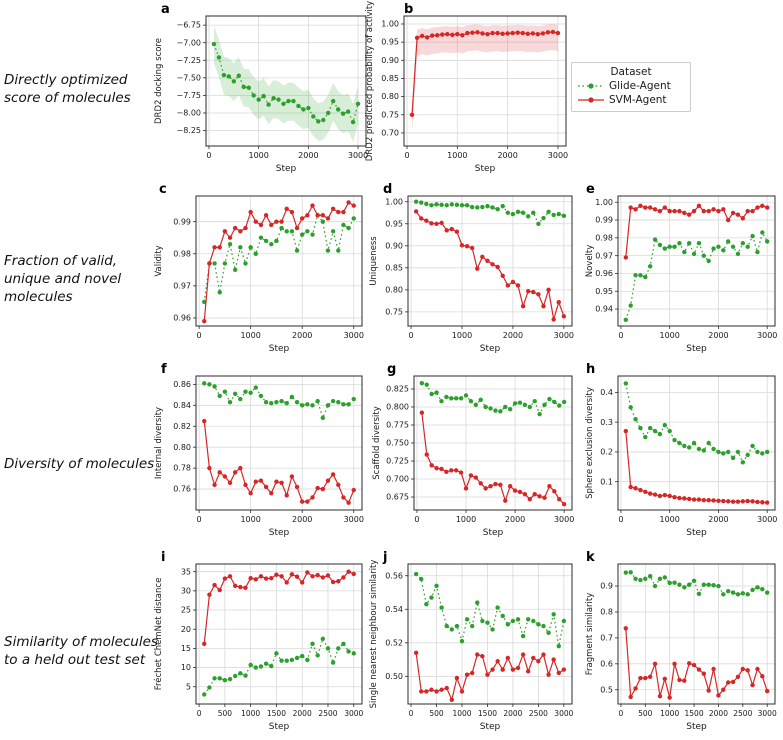  What do you see at coordinates (79, 464) in the screenshot?
I see `row-label-diversity: Diversity of molecules` at bounding box center [79, 464].